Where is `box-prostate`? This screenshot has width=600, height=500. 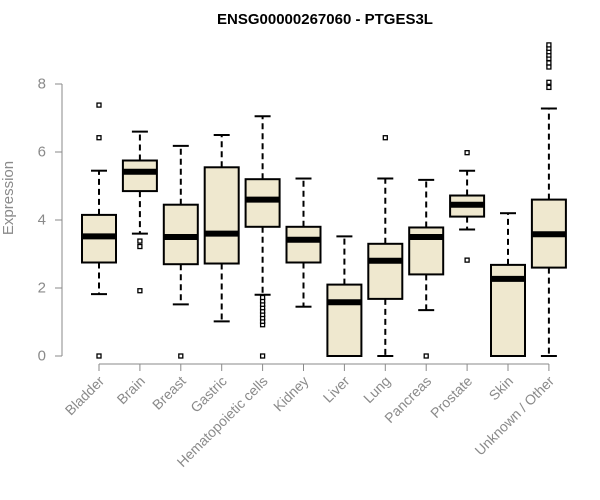 box-prostate is located at coordinates (467, 206).